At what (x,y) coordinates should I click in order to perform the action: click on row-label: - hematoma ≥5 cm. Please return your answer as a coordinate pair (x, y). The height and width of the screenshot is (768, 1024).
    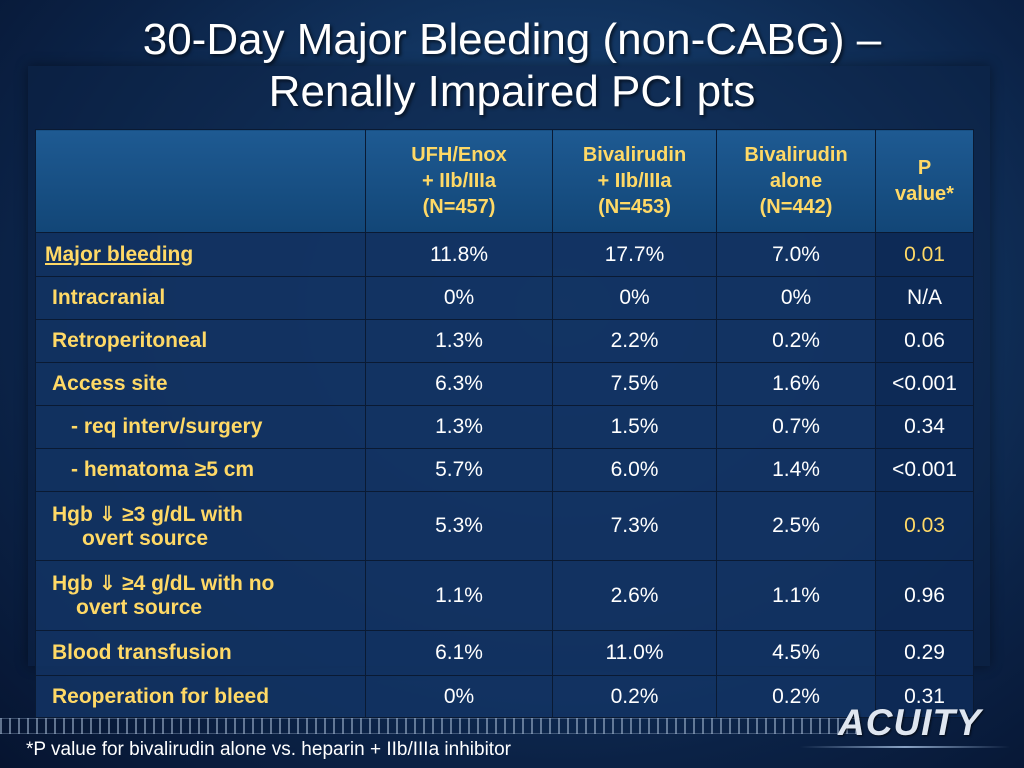
    Looking at the image, I should click on (200, 470).